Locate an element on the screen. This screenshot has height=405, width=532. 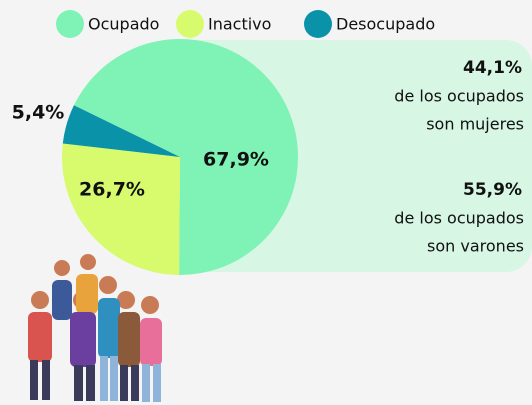
people-illustration is located at coordinates (95, 328).